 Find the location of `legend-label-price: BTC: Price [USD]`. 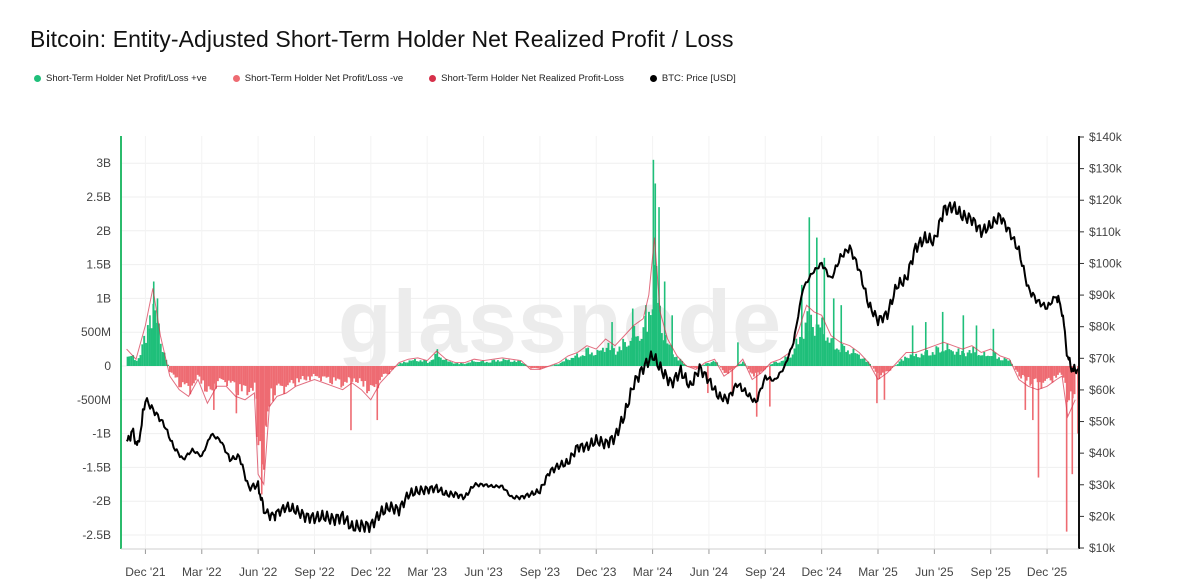

legend-label-price: BTC: Price [USD] is located at coordinates (698, 78).